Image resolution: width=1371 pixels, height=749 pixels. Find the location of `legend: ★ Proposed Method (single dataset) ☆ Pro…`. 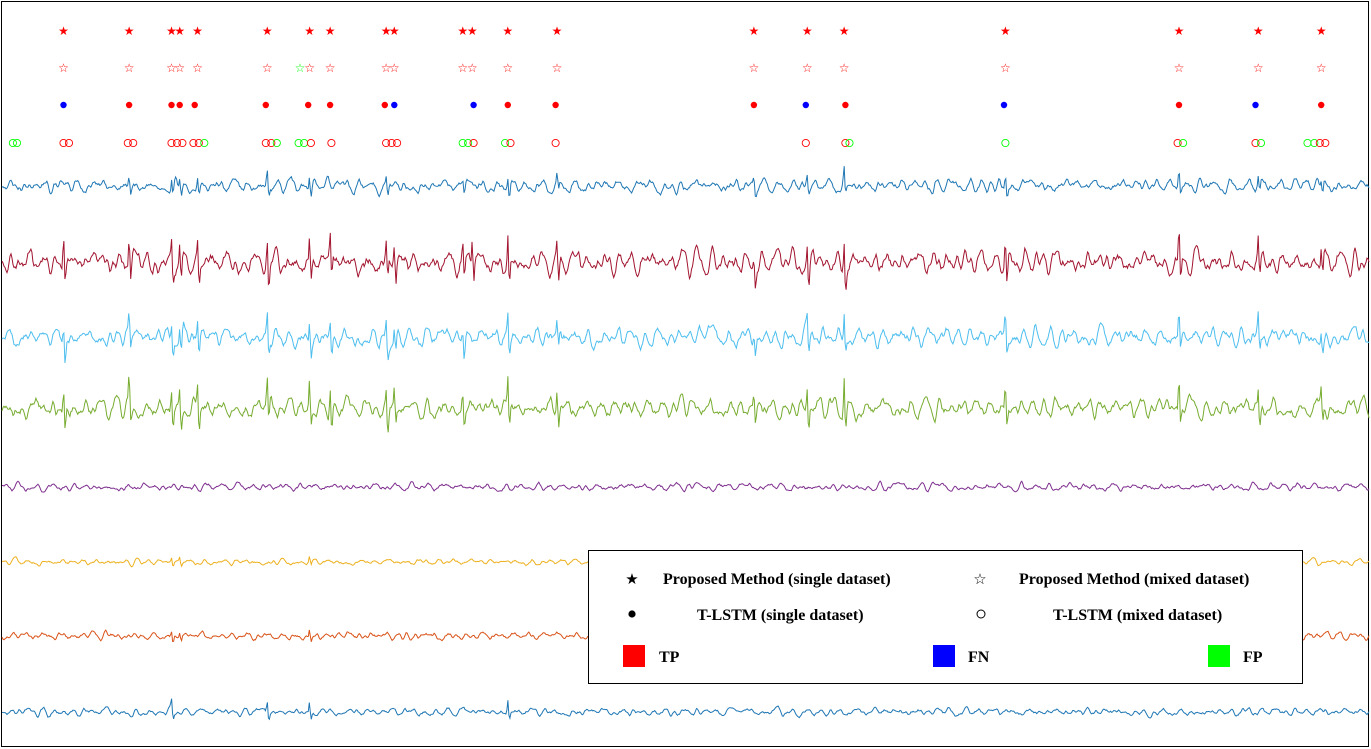

legend: ★ Proposed Method (single dataset) ☆ Pro… is located at coordinates (945, 617).